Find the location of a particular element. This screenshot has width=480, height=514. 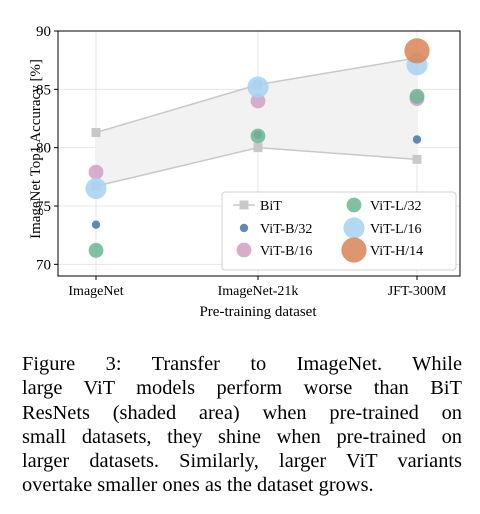

legend-label: BiT is located at coordinates (271, 206).